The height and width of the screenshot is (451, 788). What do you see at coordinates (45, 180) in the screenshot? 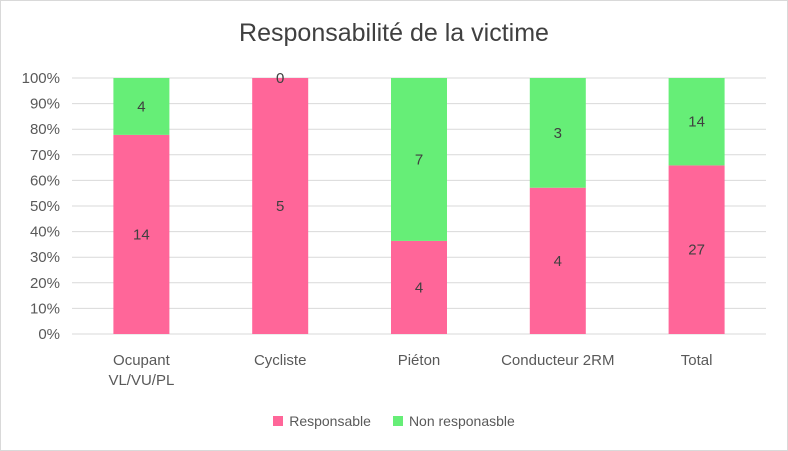
I see `y-tick-label: 60%` at bounding box center [45, 180].